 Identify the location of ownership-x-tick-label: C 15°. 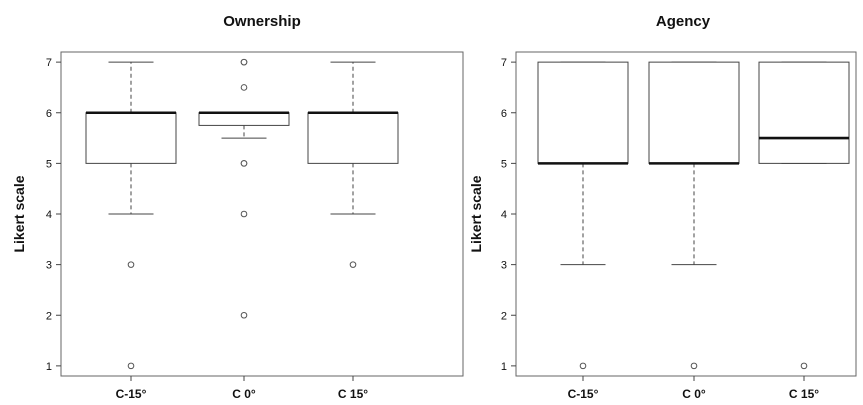
(353, 394).